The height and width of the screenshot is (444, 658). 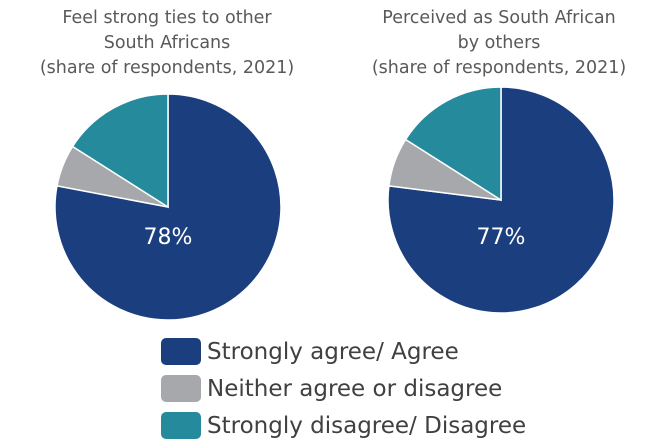 What do you see at coordinates (333, 351) in the screenshot?
I see `legend-label: Strongly agree/ Agree` at bounding box center [333, 351].